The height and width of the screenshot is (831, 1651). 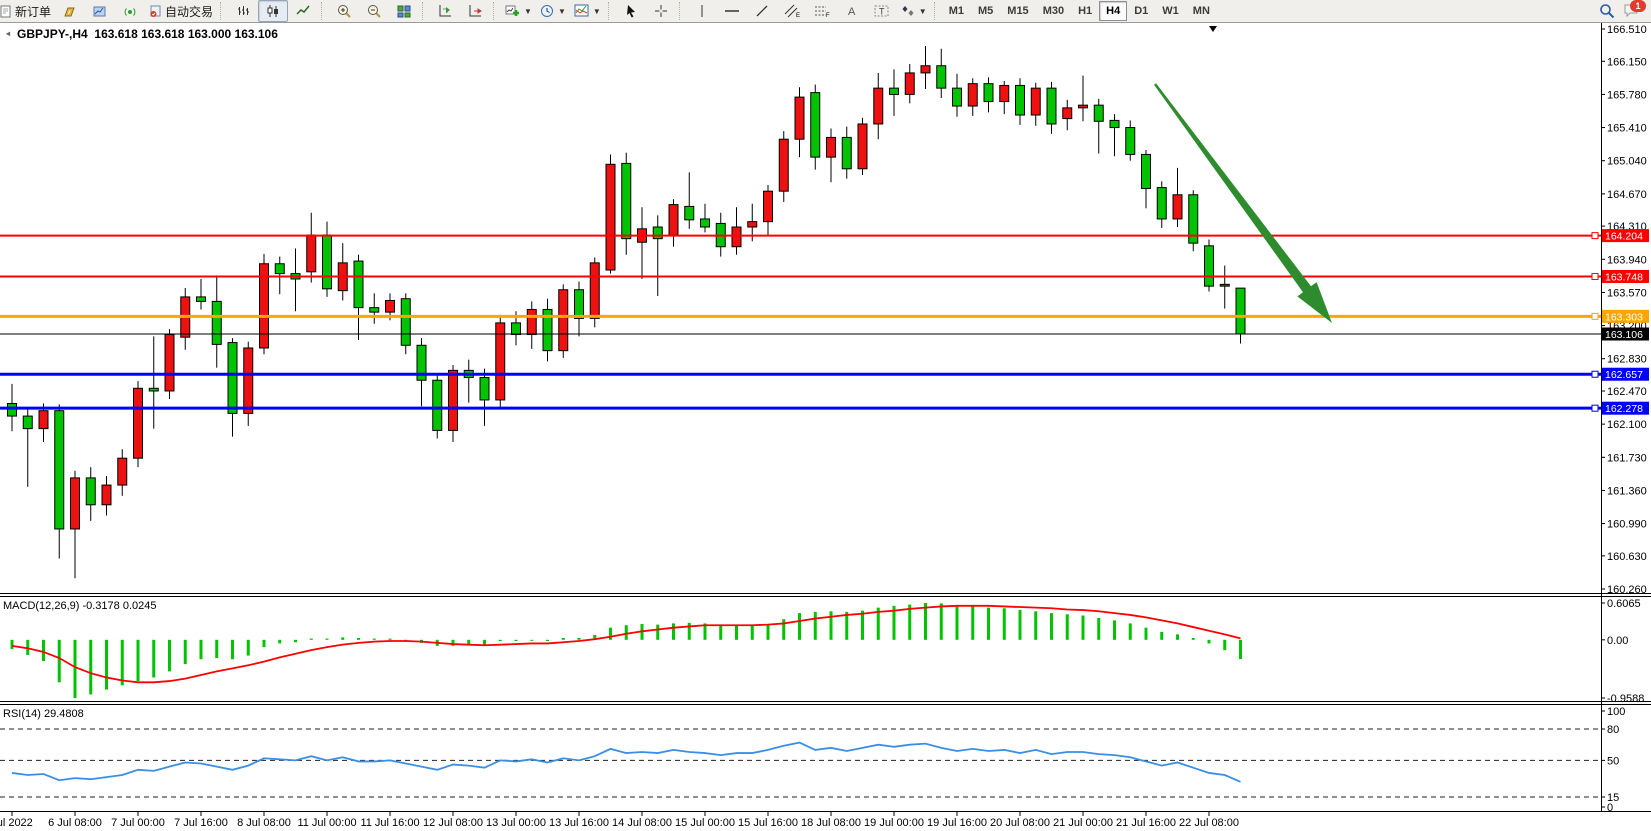 I want to click on trend-arrow-annotation, so click(x=1243, y=203).